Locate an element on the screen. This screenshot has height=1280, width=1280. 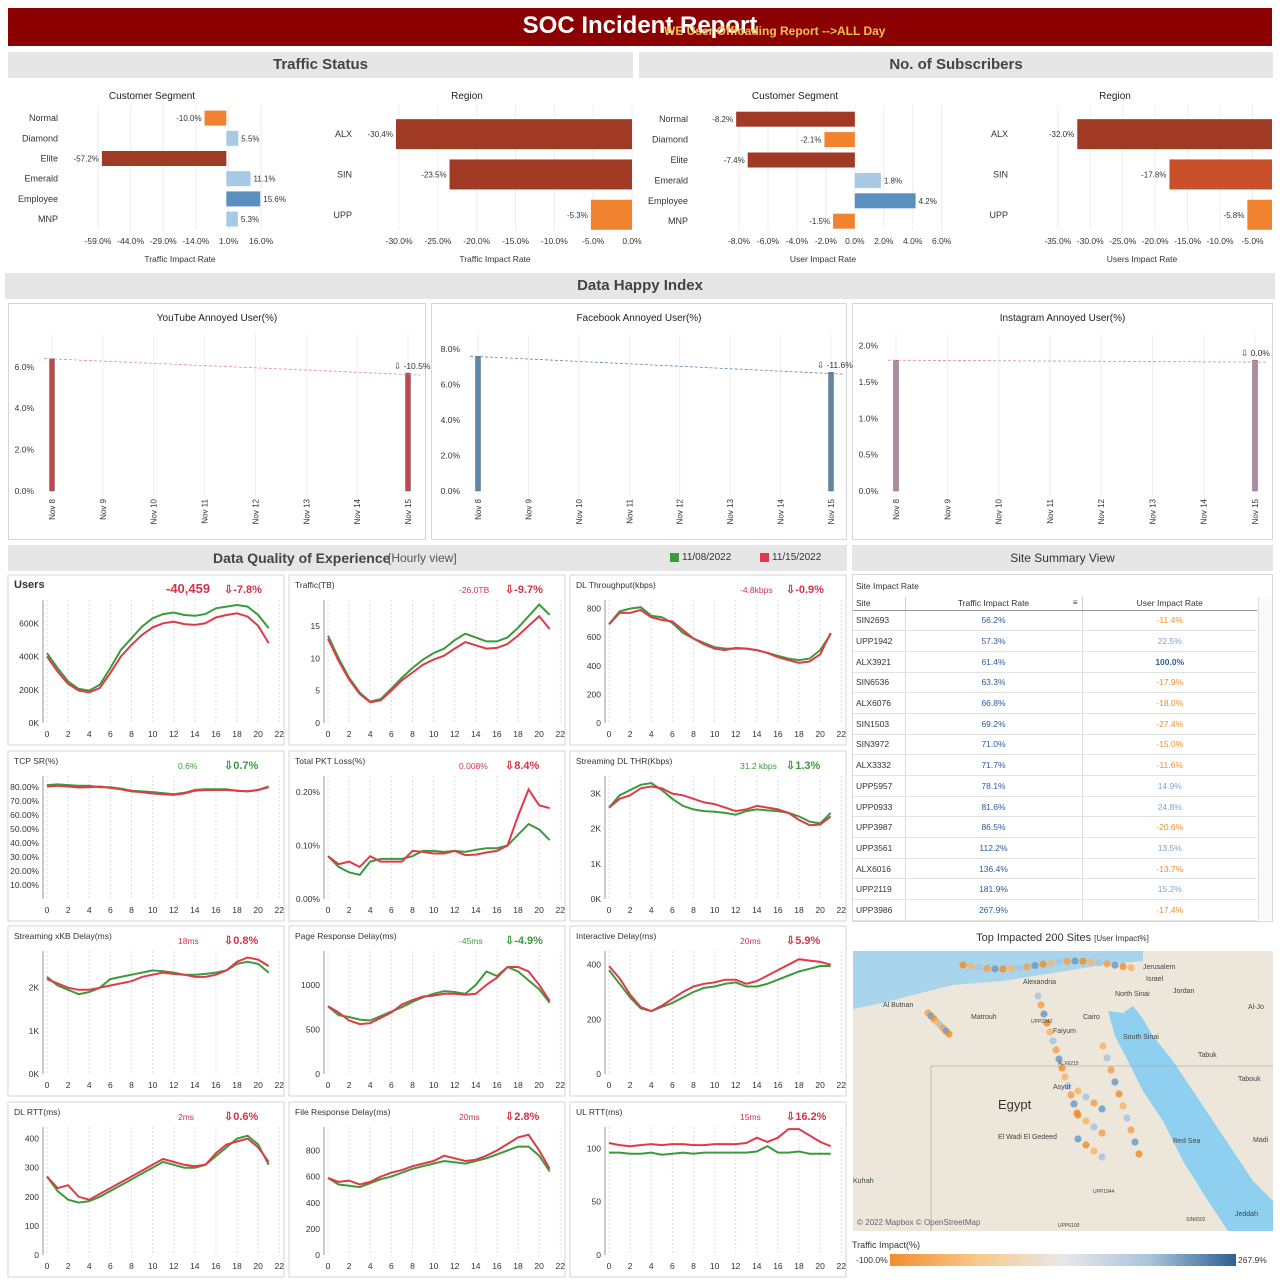
col-site: Site is located at coordinates (879, 604).